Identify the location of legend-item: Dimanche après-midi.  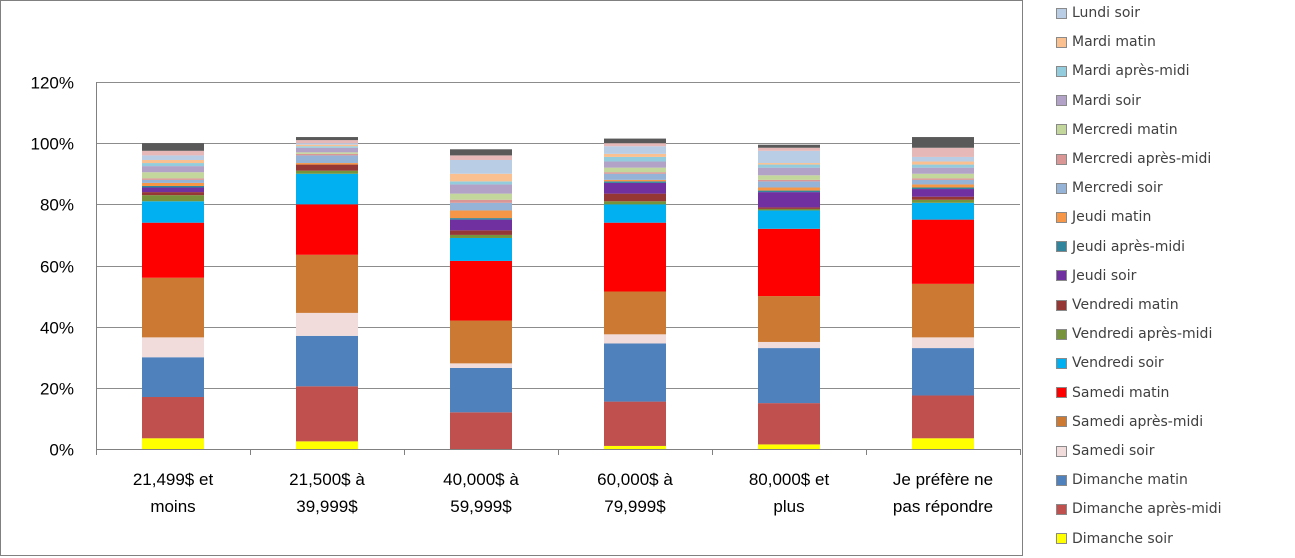
(1139, 509).